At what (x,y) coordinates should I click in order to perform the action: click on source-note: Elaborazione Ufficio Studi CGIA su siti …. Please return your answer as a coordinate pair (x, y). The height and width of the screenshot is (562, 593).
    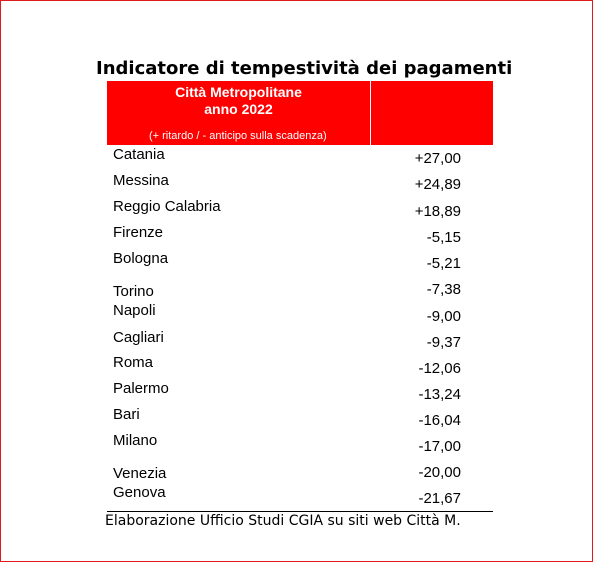
    Looking at the image, I should click on (283, 521).